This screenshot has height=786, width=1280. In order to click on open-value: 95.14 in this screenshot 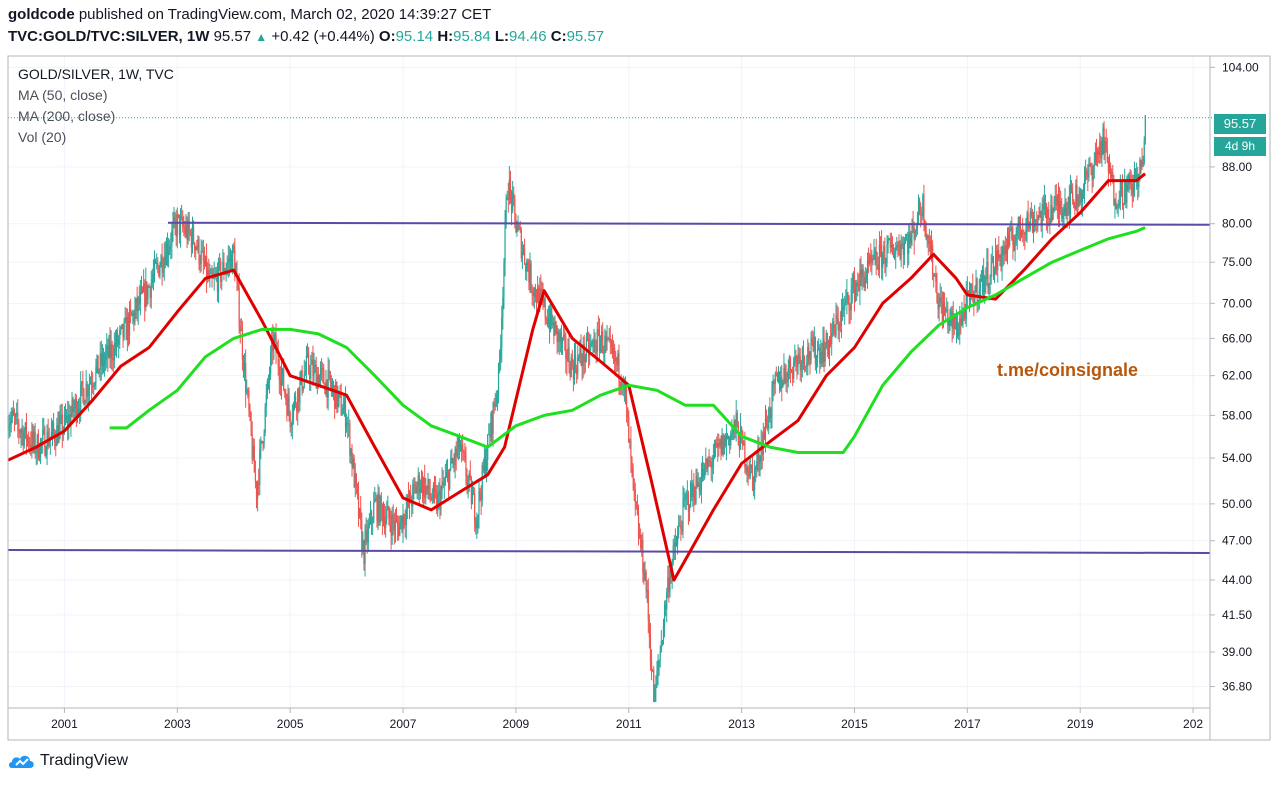, I will do `click(414, 36)`.